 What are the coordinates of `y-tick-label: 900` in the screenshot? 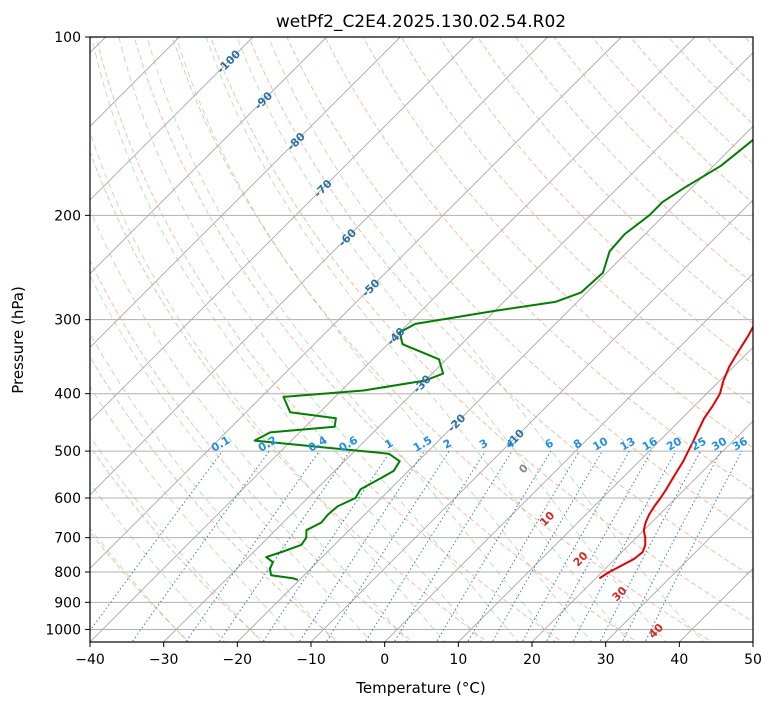 It's located at (67, 603).